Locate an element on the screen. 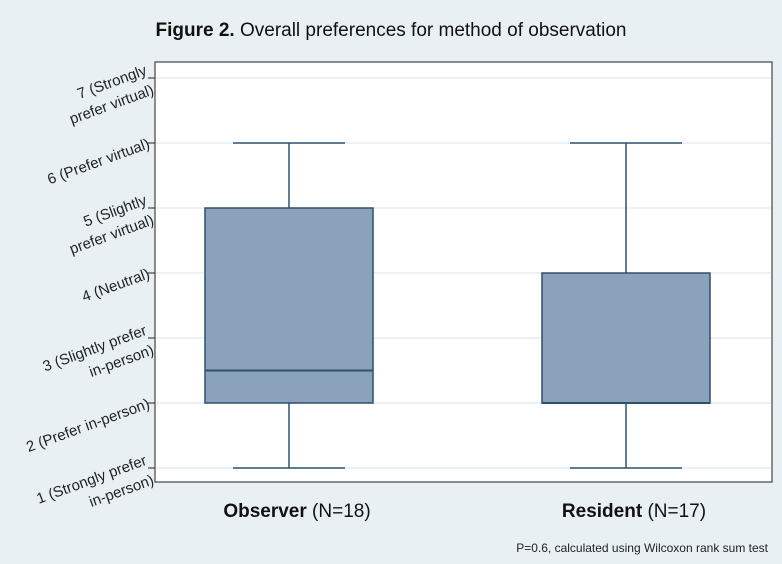  box-observer is located at coordinates (289, 305).